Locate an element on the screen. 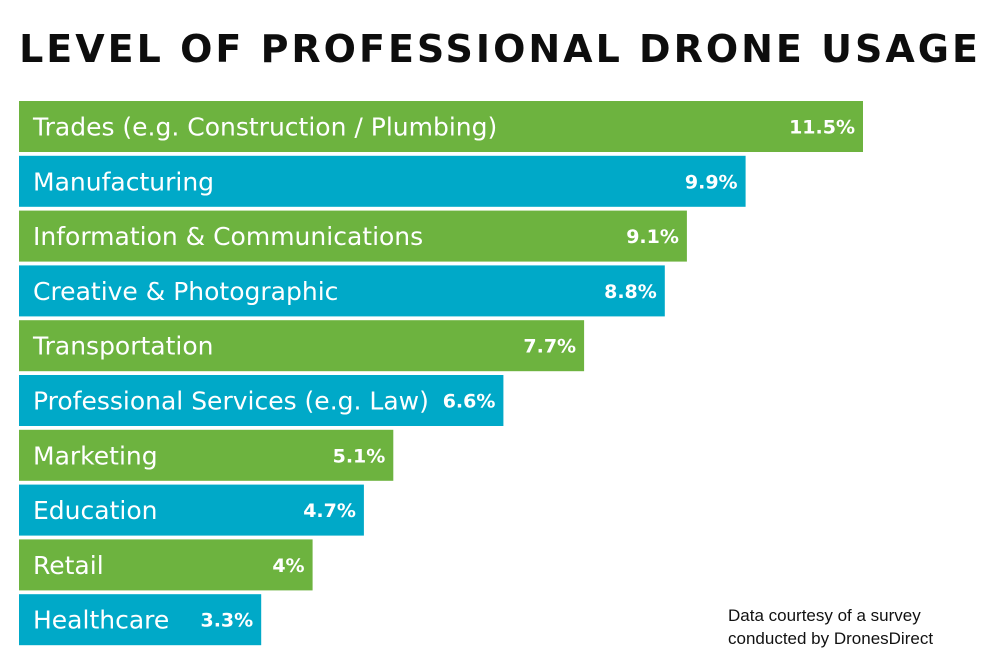 The height and width of the screenshot is (667, 1000). value-label-manufacturing: 9.9% is located at coordinates (711, 182).